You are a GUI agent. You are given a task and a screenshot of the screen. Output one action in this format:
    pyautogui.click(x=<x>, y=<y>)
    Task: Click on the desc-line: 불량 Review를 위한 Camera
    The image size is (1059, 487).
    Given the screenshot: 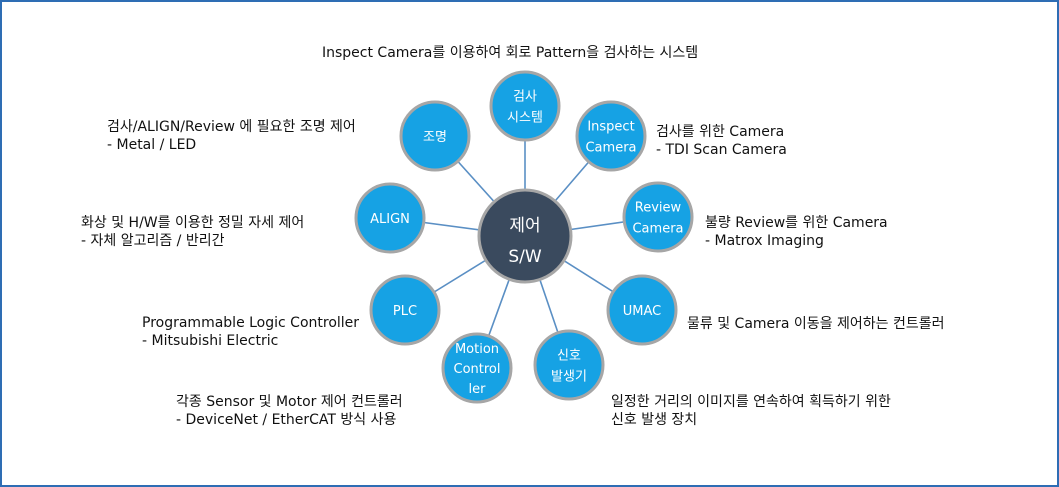 What is the action you would take?
    pyautogui.click(x=796, y=223)
    